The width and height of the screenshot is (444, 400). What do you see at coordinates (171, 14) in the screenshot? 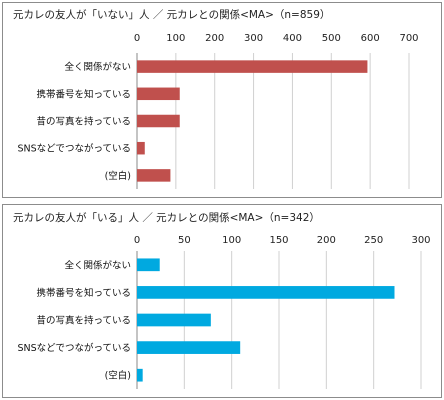
I see `chart-title: 元カレの友人が「いない」人 ／ 元カレとの関係<MA>（n=859）` at bounding box center [171, 14].